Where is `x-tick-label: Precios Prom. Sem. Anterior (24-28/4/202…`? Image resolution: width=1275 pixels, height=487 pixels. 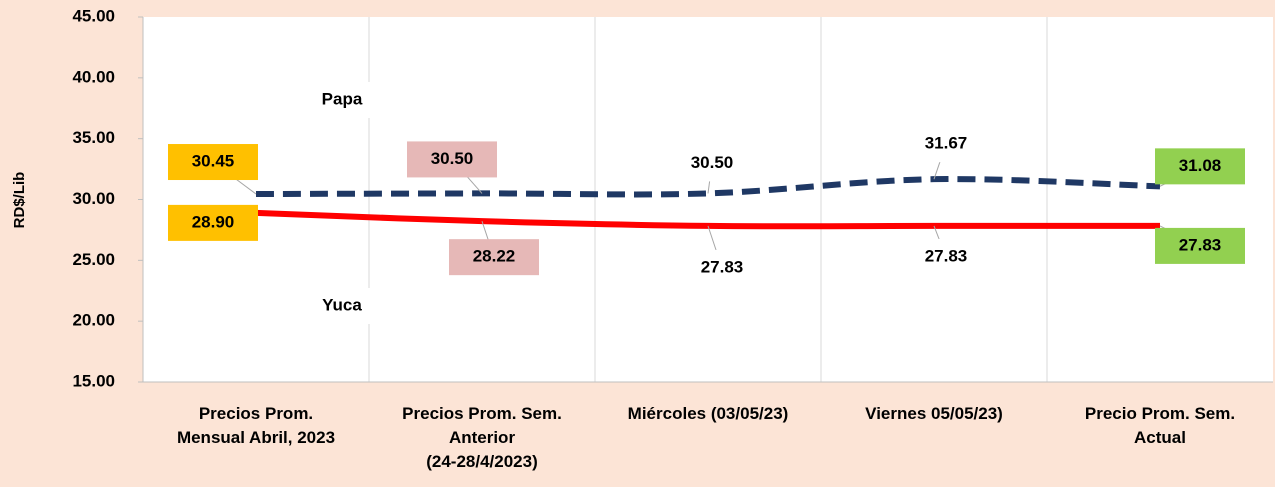
x-tick-label: Precios Prom. Sem. Anterior (24-28/4/202… is located at coordinates (482, 437).